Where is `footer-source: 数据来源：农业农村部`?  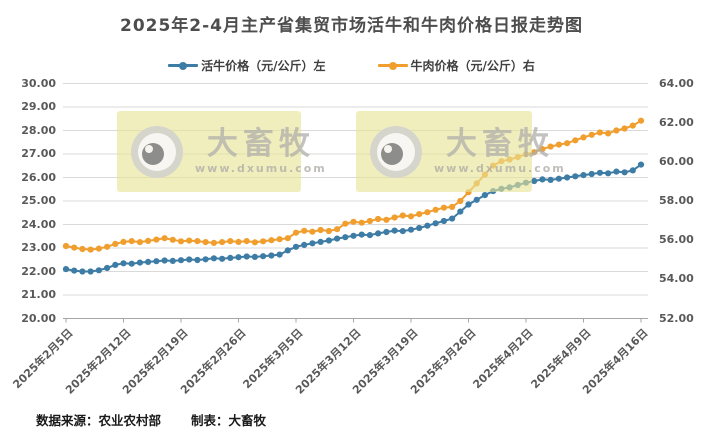 footer-source: 数据来源：农业农村部 is located at coordinates (99, 420).